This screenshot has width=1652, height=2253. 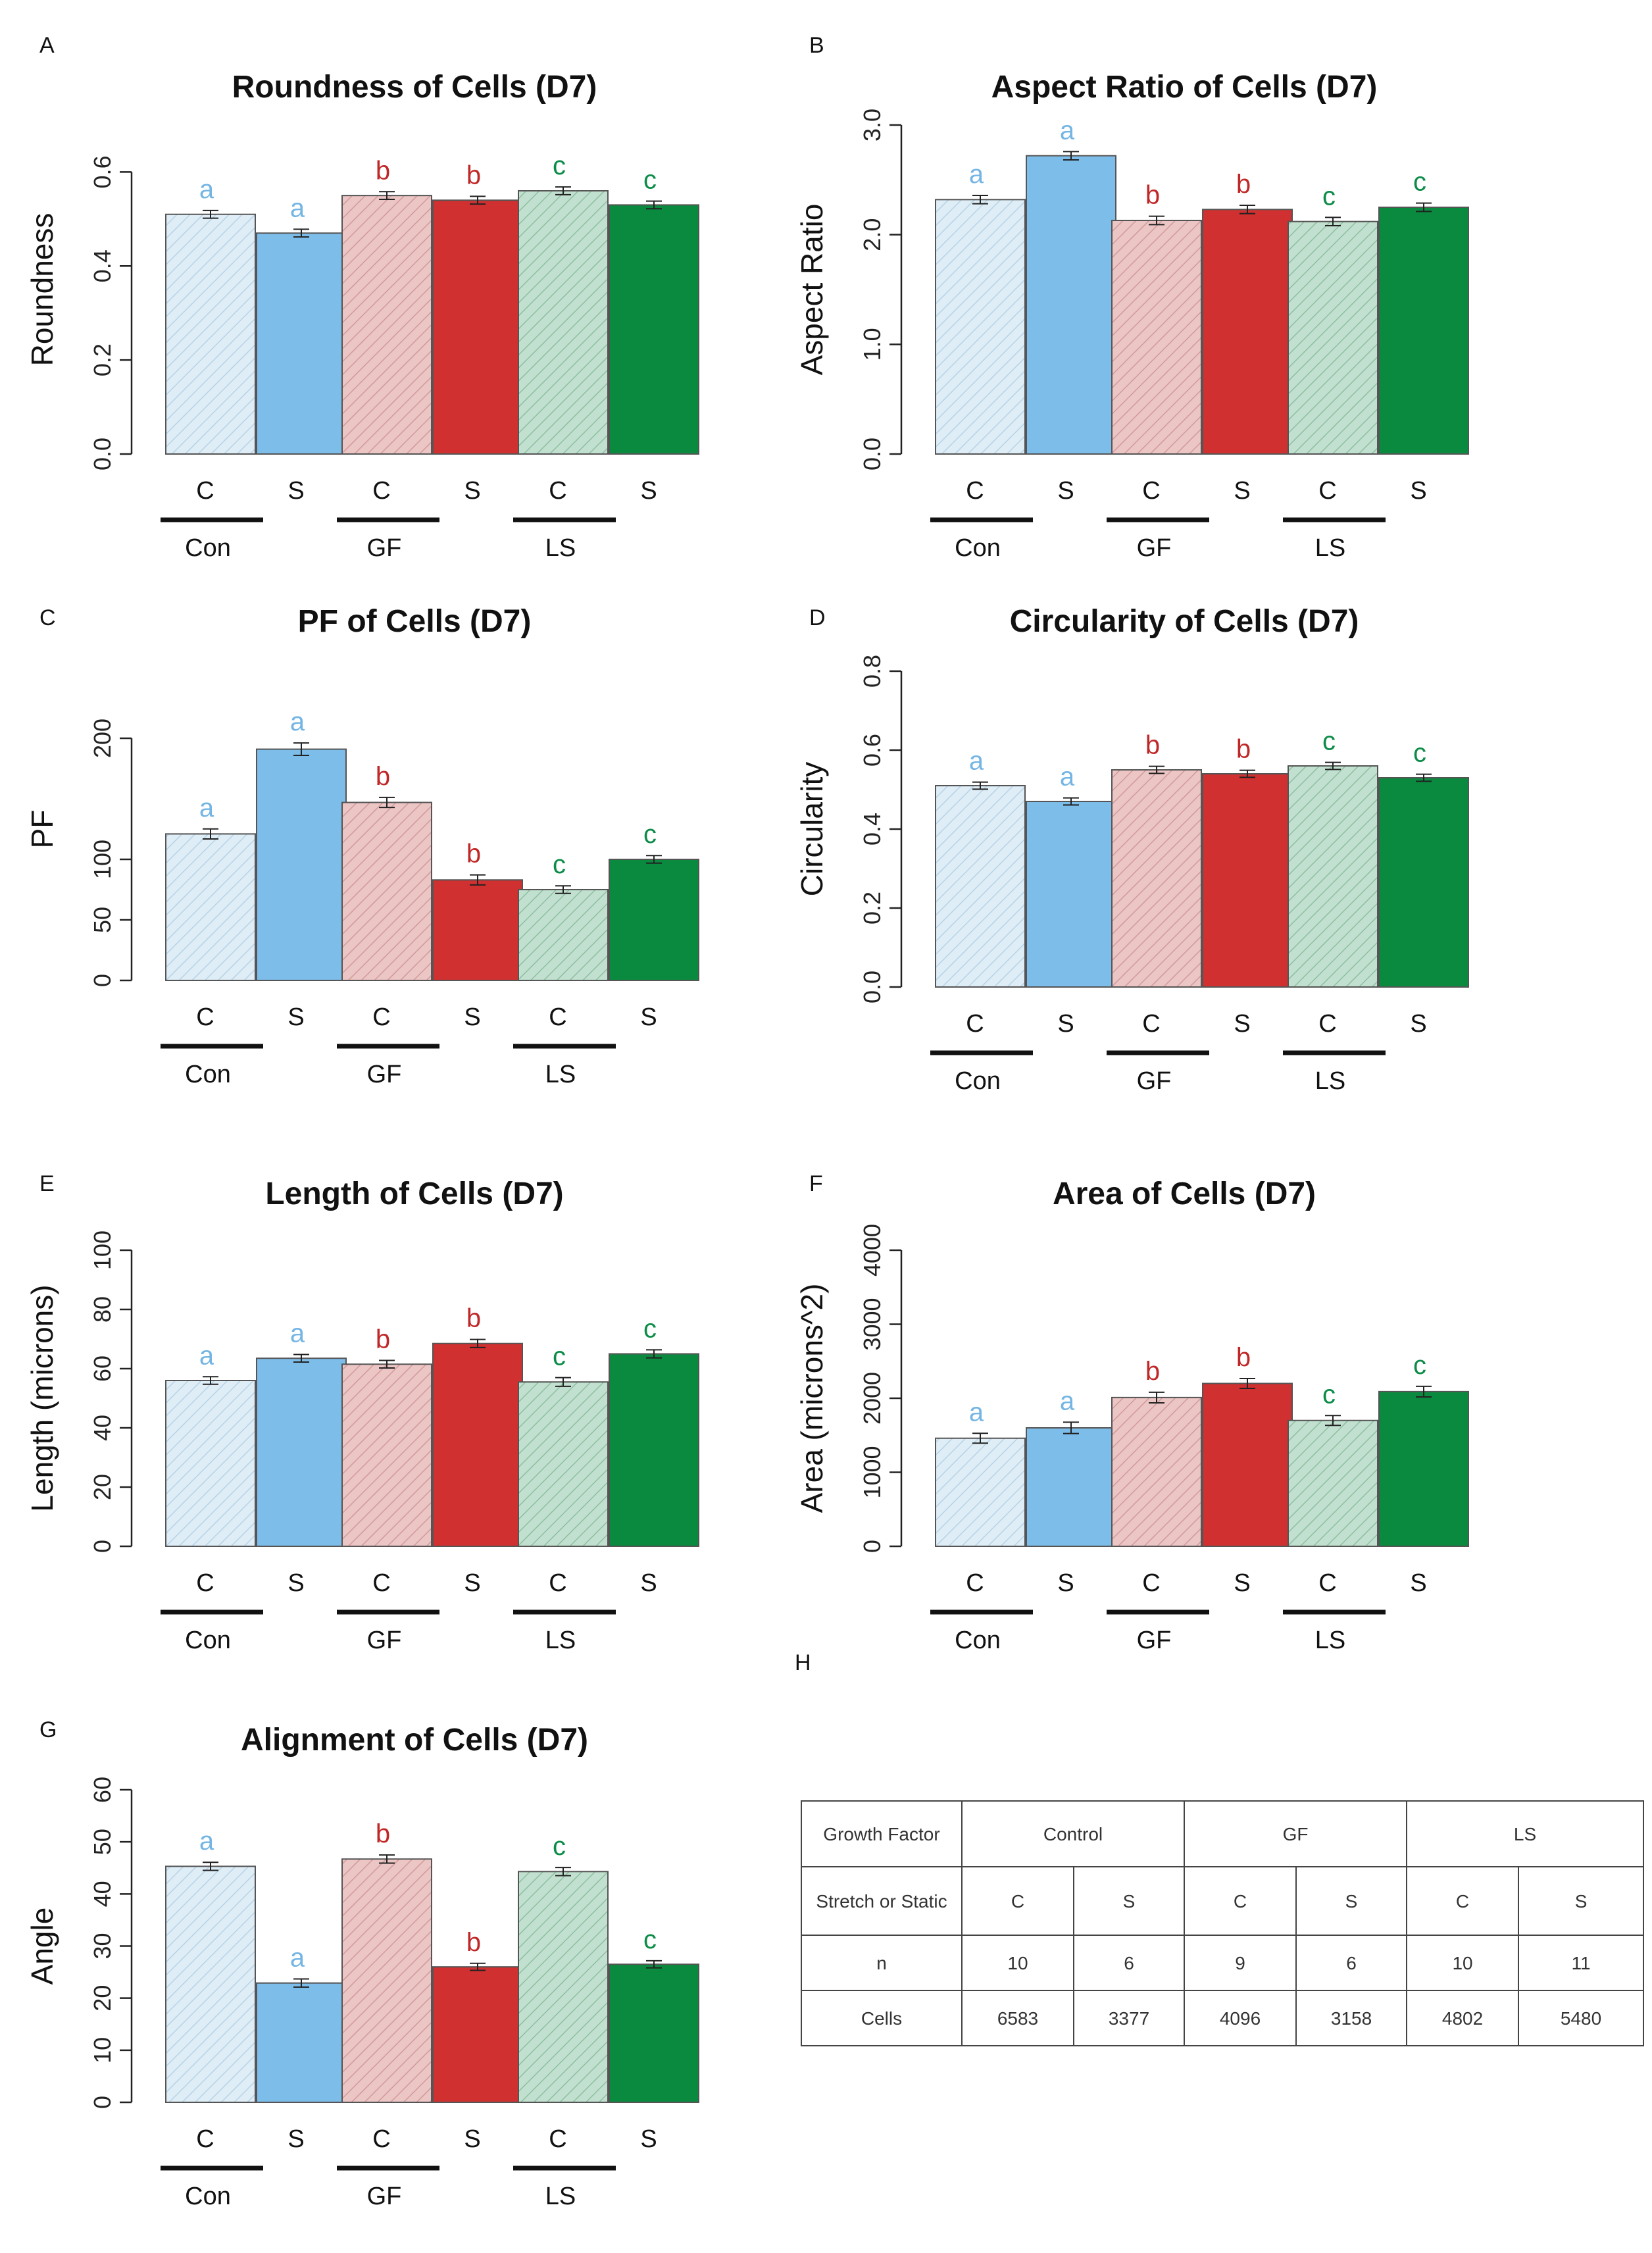 What do you see at coordinates (872, 671) in the screenshot?
I see `y-tick-label: 0.8` at bounding box center [872, 671].